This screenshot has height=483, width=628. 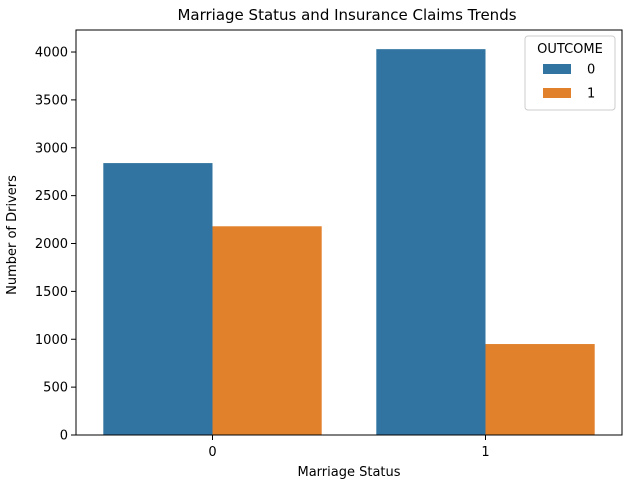 I want to click on y-tick-label: 4000, so click(x=51, y=53).